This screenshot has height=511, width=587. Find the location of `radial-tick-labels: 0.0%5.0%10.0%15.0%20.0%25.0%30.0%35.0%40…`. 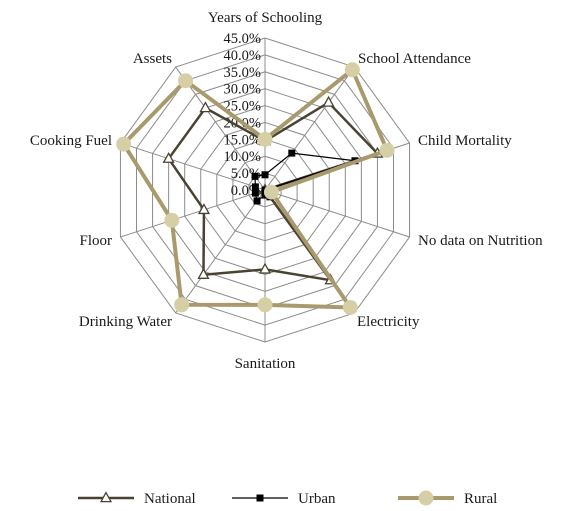

radial-tick-labels: 0.0%5.0%10.0%15.0%20.0%25.0%30.0%35.0%40… is located at coordinates (242, 115).